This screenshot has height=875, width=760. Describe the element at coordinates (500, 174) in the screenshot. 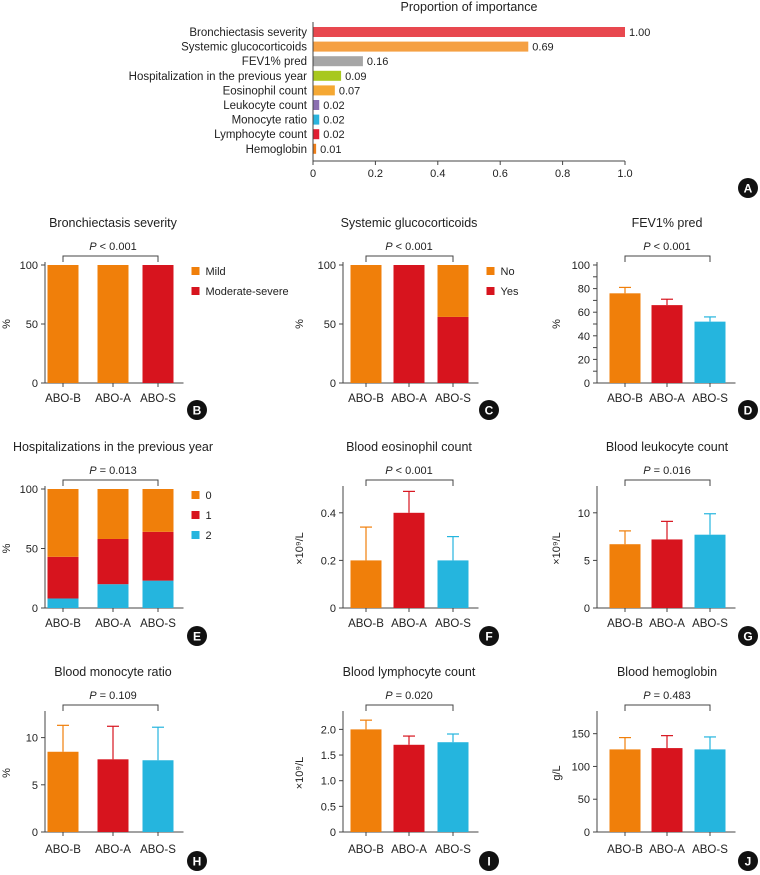

I see `x-tick-label: 0.6` at that location.